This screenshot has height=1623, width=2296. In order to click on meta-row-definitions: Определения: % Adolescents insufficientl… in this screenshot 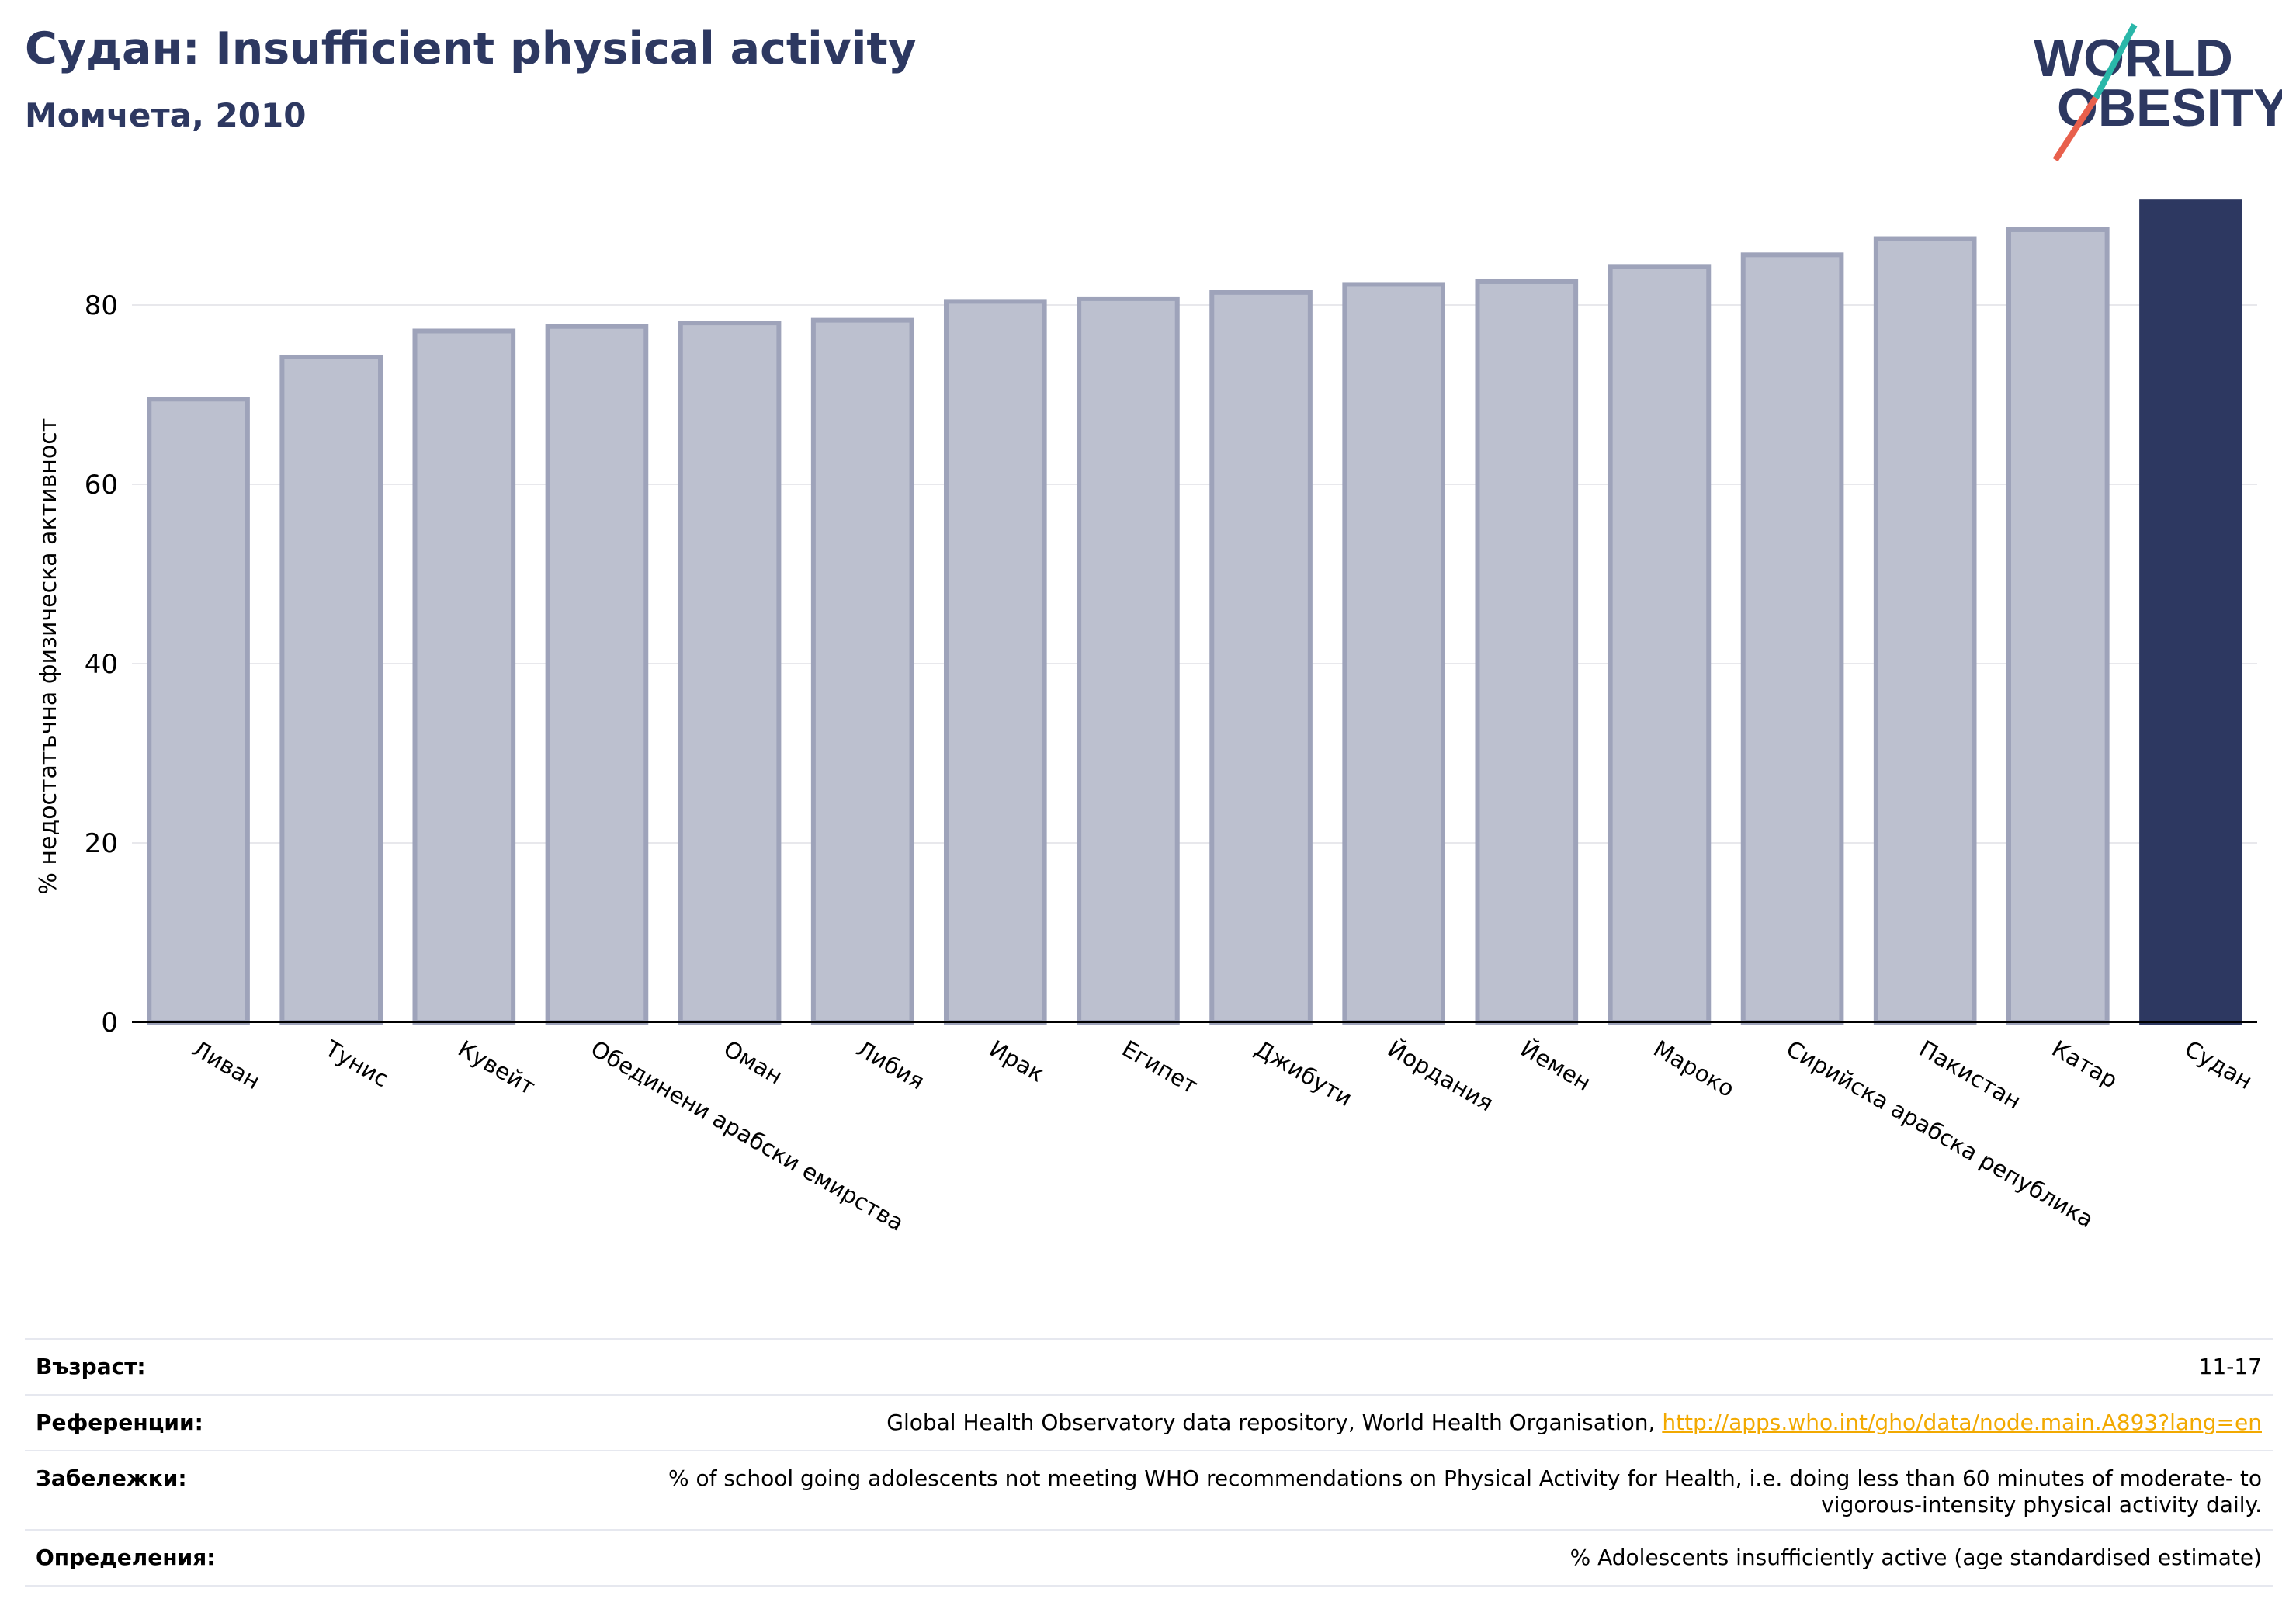, I will do `click(1149, 1558)`.